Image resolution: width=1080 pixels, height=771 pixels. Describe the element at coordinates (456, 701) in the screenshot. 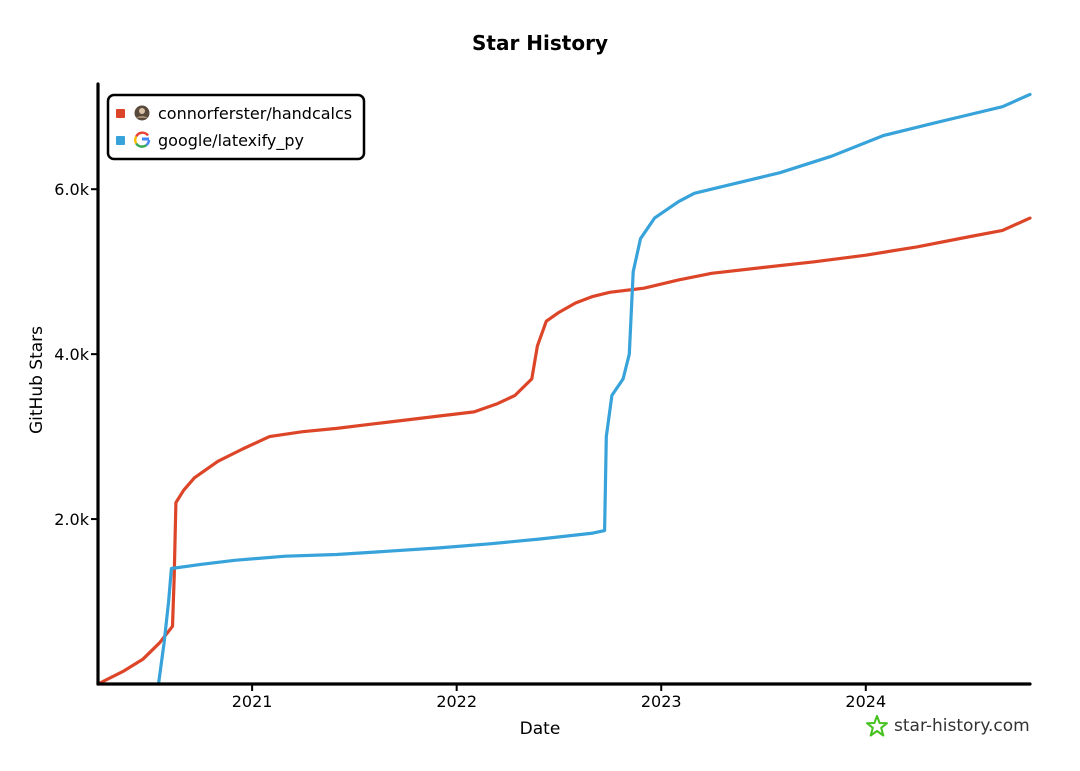

I see `x-tick-label: 2022` at that location.